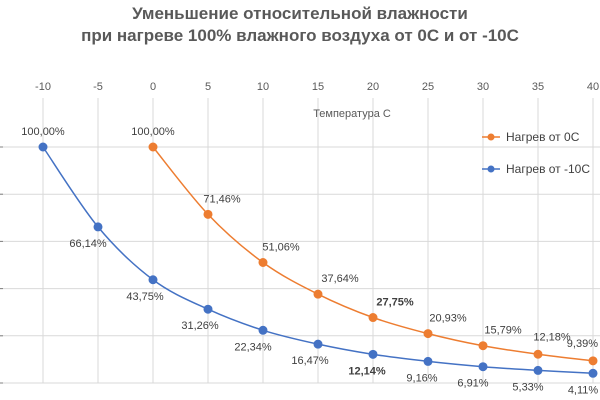 This screenshot has width=600, height=400. Describe the element at coordinates (153, 87) in the screenshot. I see `x-tick-label: 0` at that location.